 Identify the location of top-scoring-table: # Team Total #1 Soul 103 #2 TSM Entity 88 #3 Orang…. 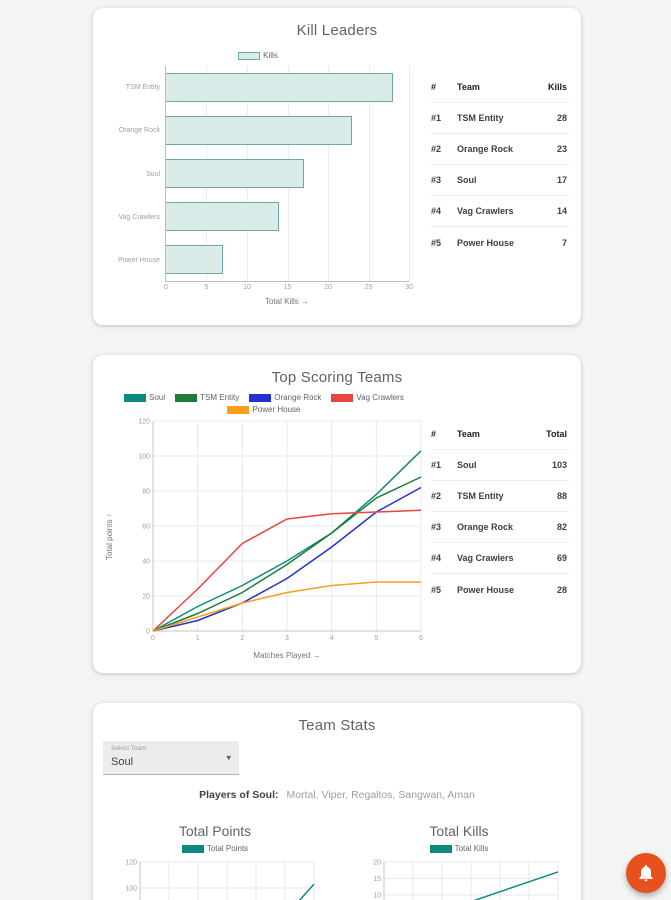
(500, 512).